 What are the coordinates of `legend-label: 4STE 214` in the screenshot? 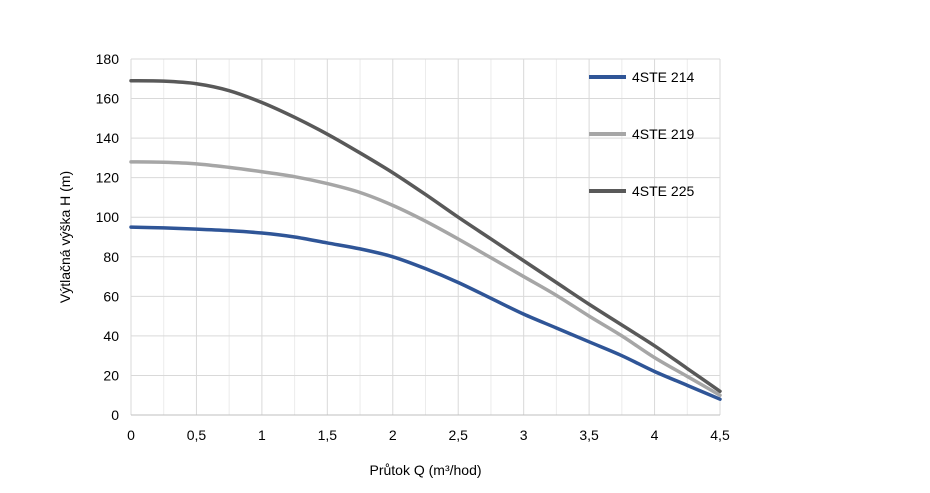 It's located at (663, 77).